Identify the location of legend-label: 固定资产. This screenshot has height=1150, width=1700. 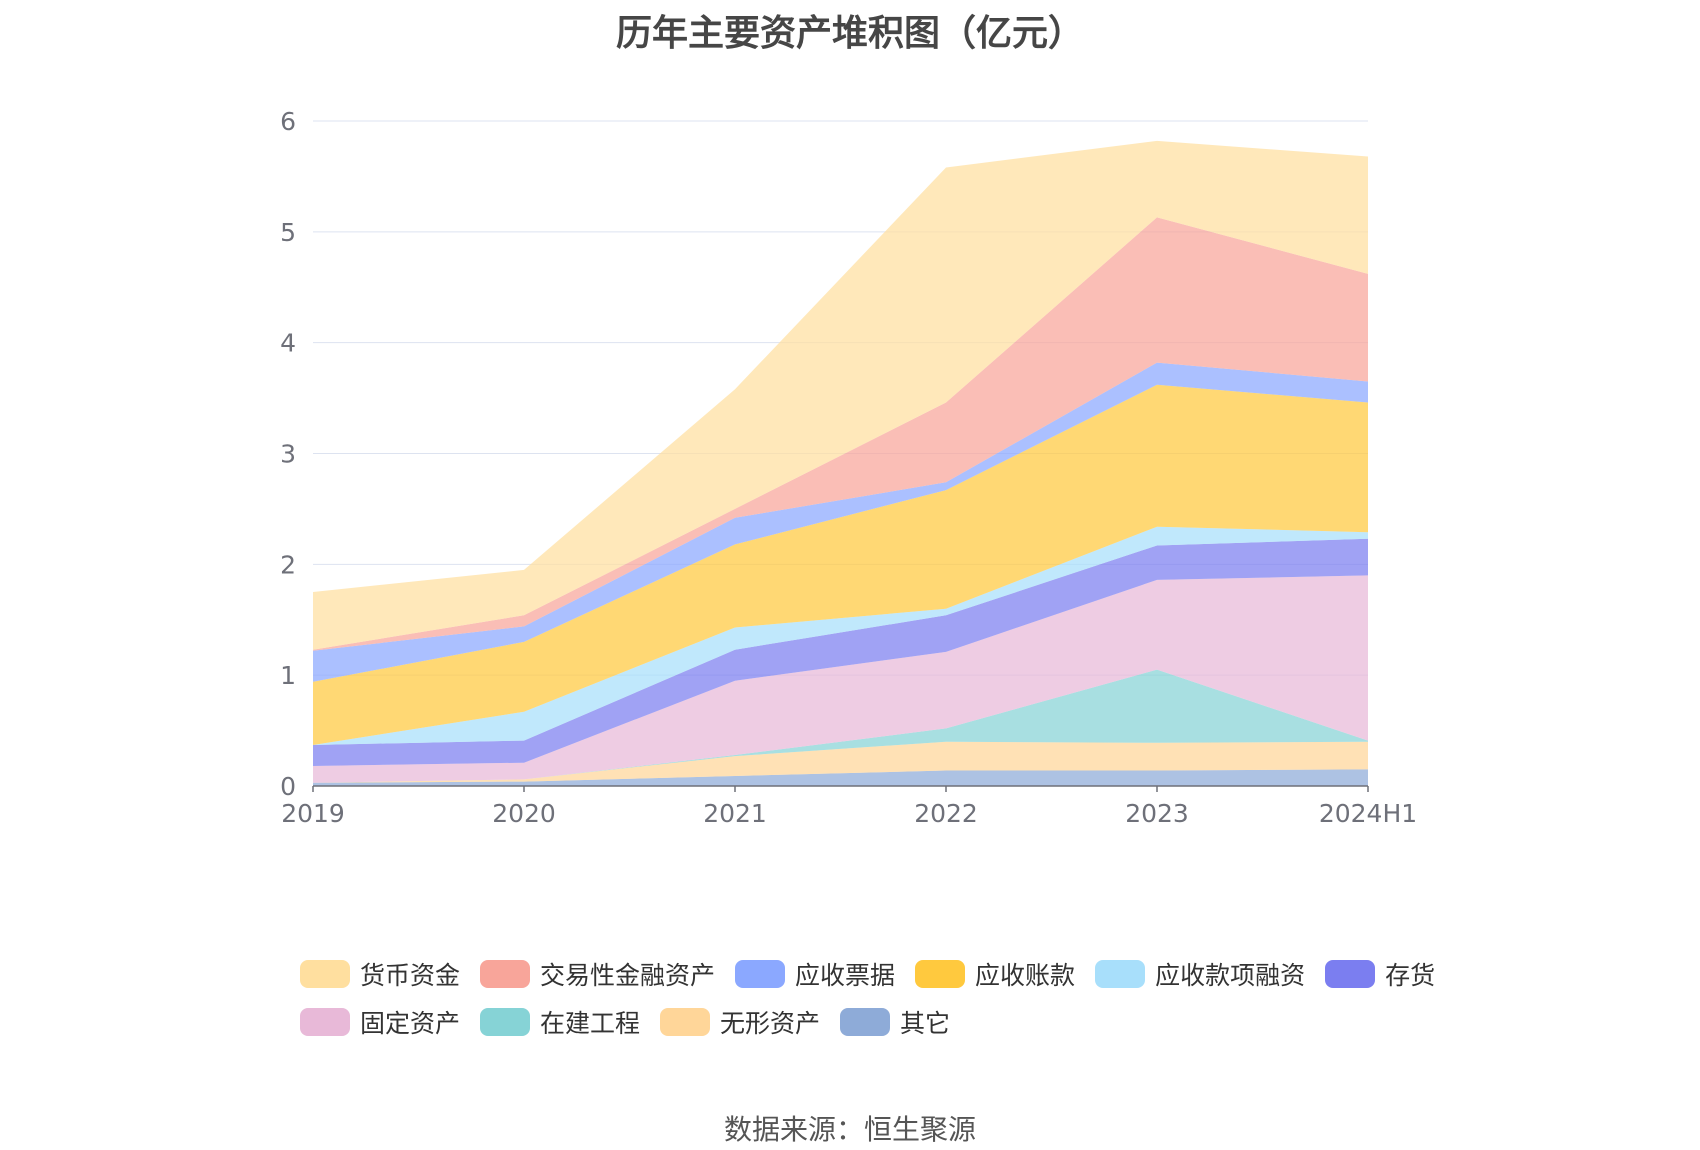
(410, 1023).